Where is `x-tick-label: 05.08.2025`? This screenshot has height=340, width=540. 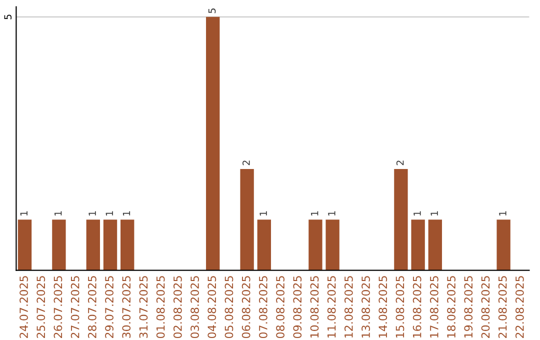
x-tick-label: 05.08.2025 is located at coordinates (229, 307).